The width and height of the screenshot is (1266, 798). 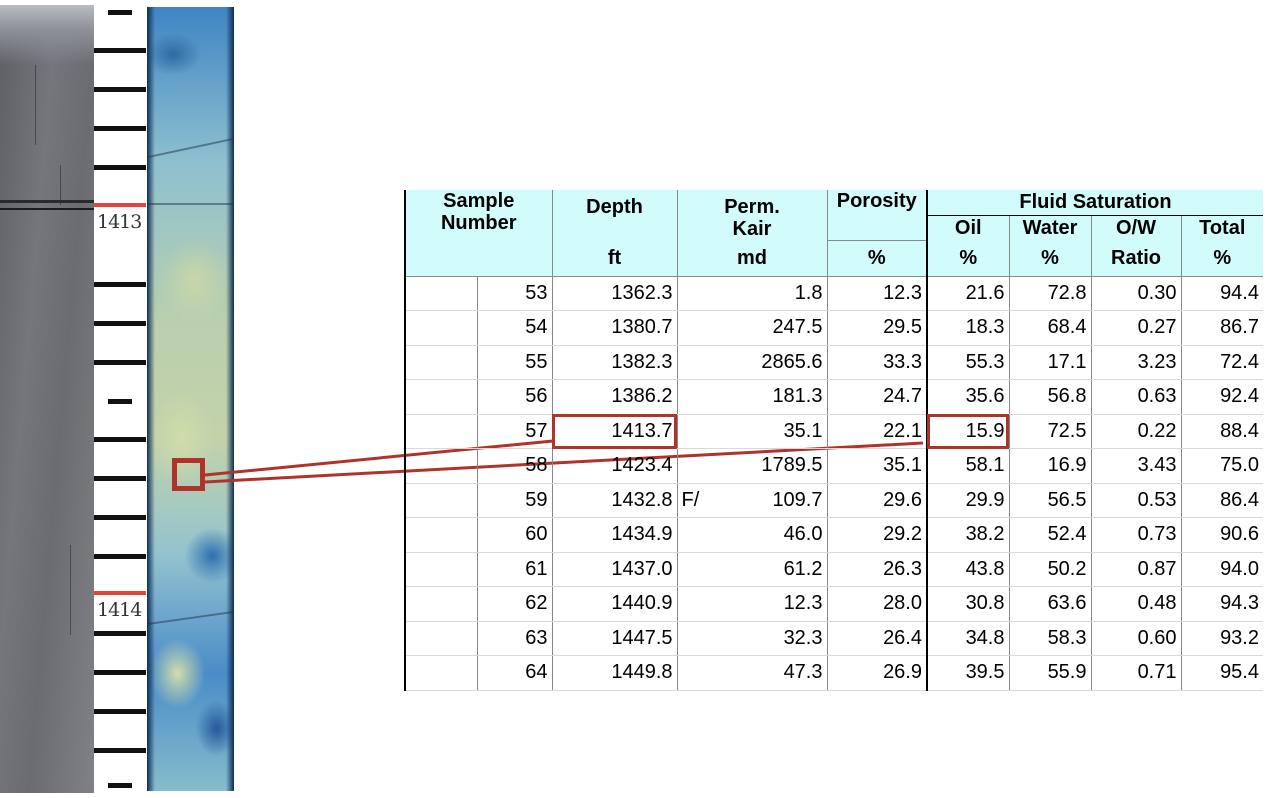 I want to click on cell-perm: 32.3, so click(x=767, y=638).